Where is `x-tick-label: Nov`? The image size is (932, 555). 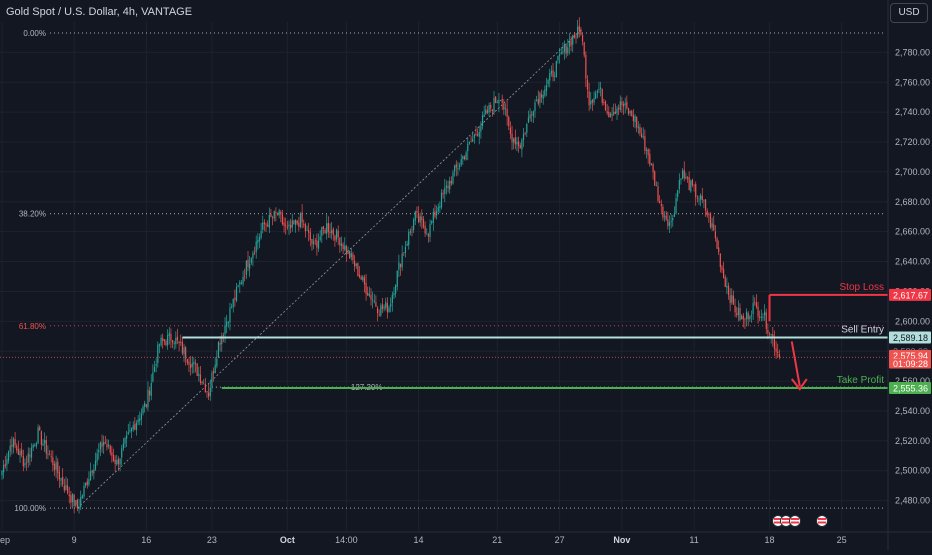
x-tick-label: Nov is located at coordinates (621, 540).